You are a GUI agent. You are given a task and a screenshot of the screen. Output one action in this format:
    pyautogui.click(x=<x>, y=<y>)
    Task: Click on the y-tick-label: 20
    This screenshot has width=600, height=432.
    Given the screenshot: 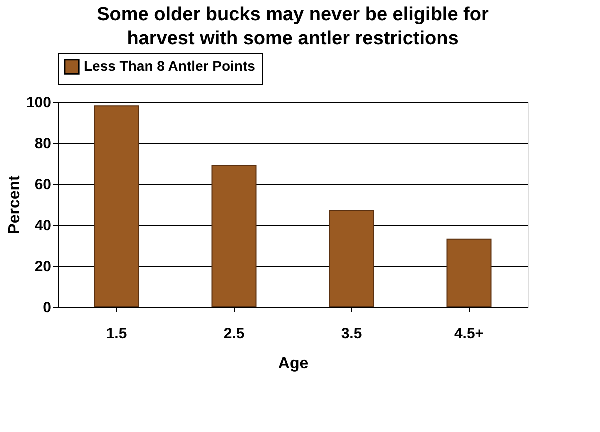 What is the action you would take?
    pyautogui.click(x=43, y=267)
    